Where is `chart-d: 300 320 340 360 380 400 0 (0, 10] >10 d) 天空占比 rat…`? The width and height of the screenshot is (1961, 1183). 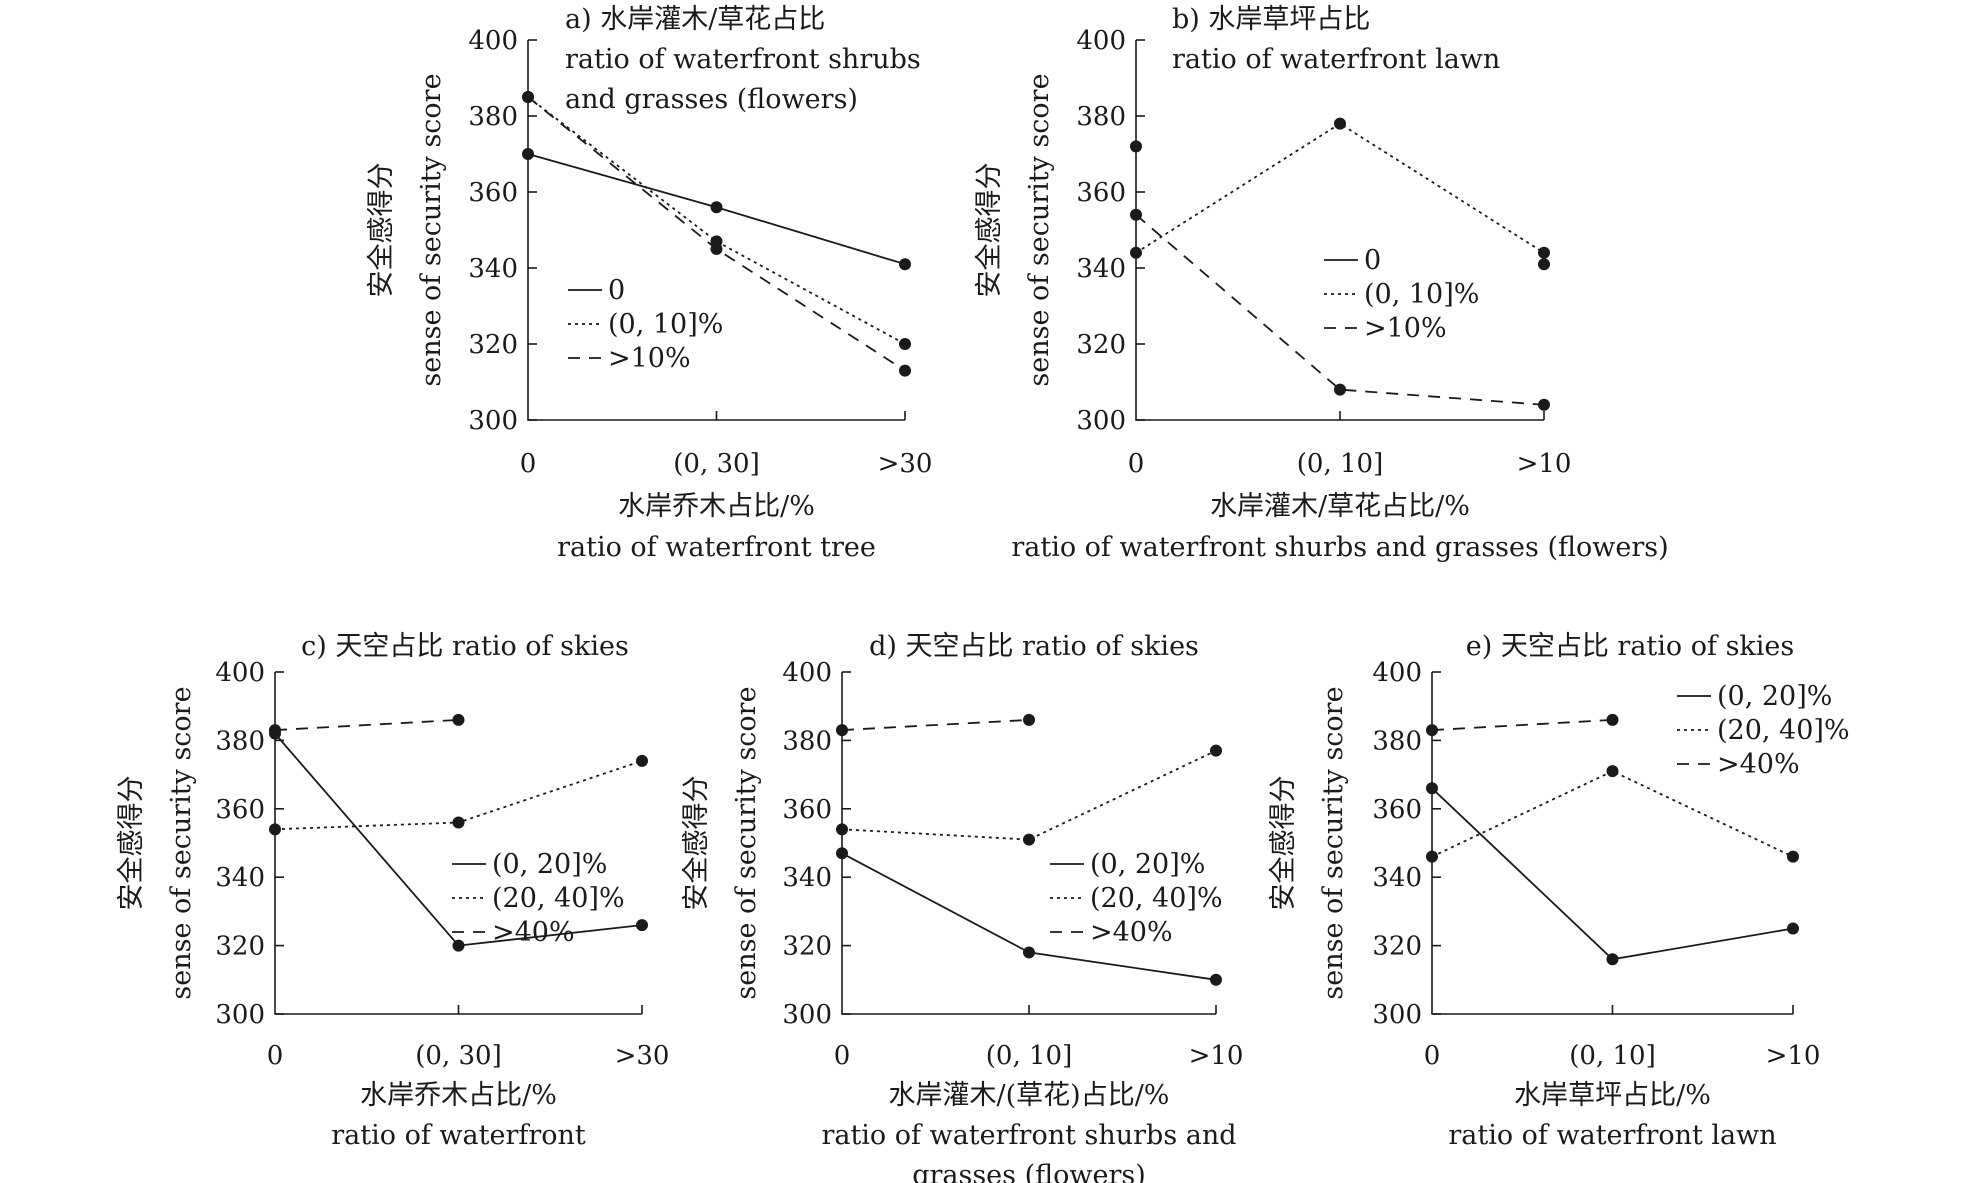
chart-d: 300 320 340 360 380 400 0 (0, 10] >10 d) 天空占比 rat… is located at coordinates (962, 907).